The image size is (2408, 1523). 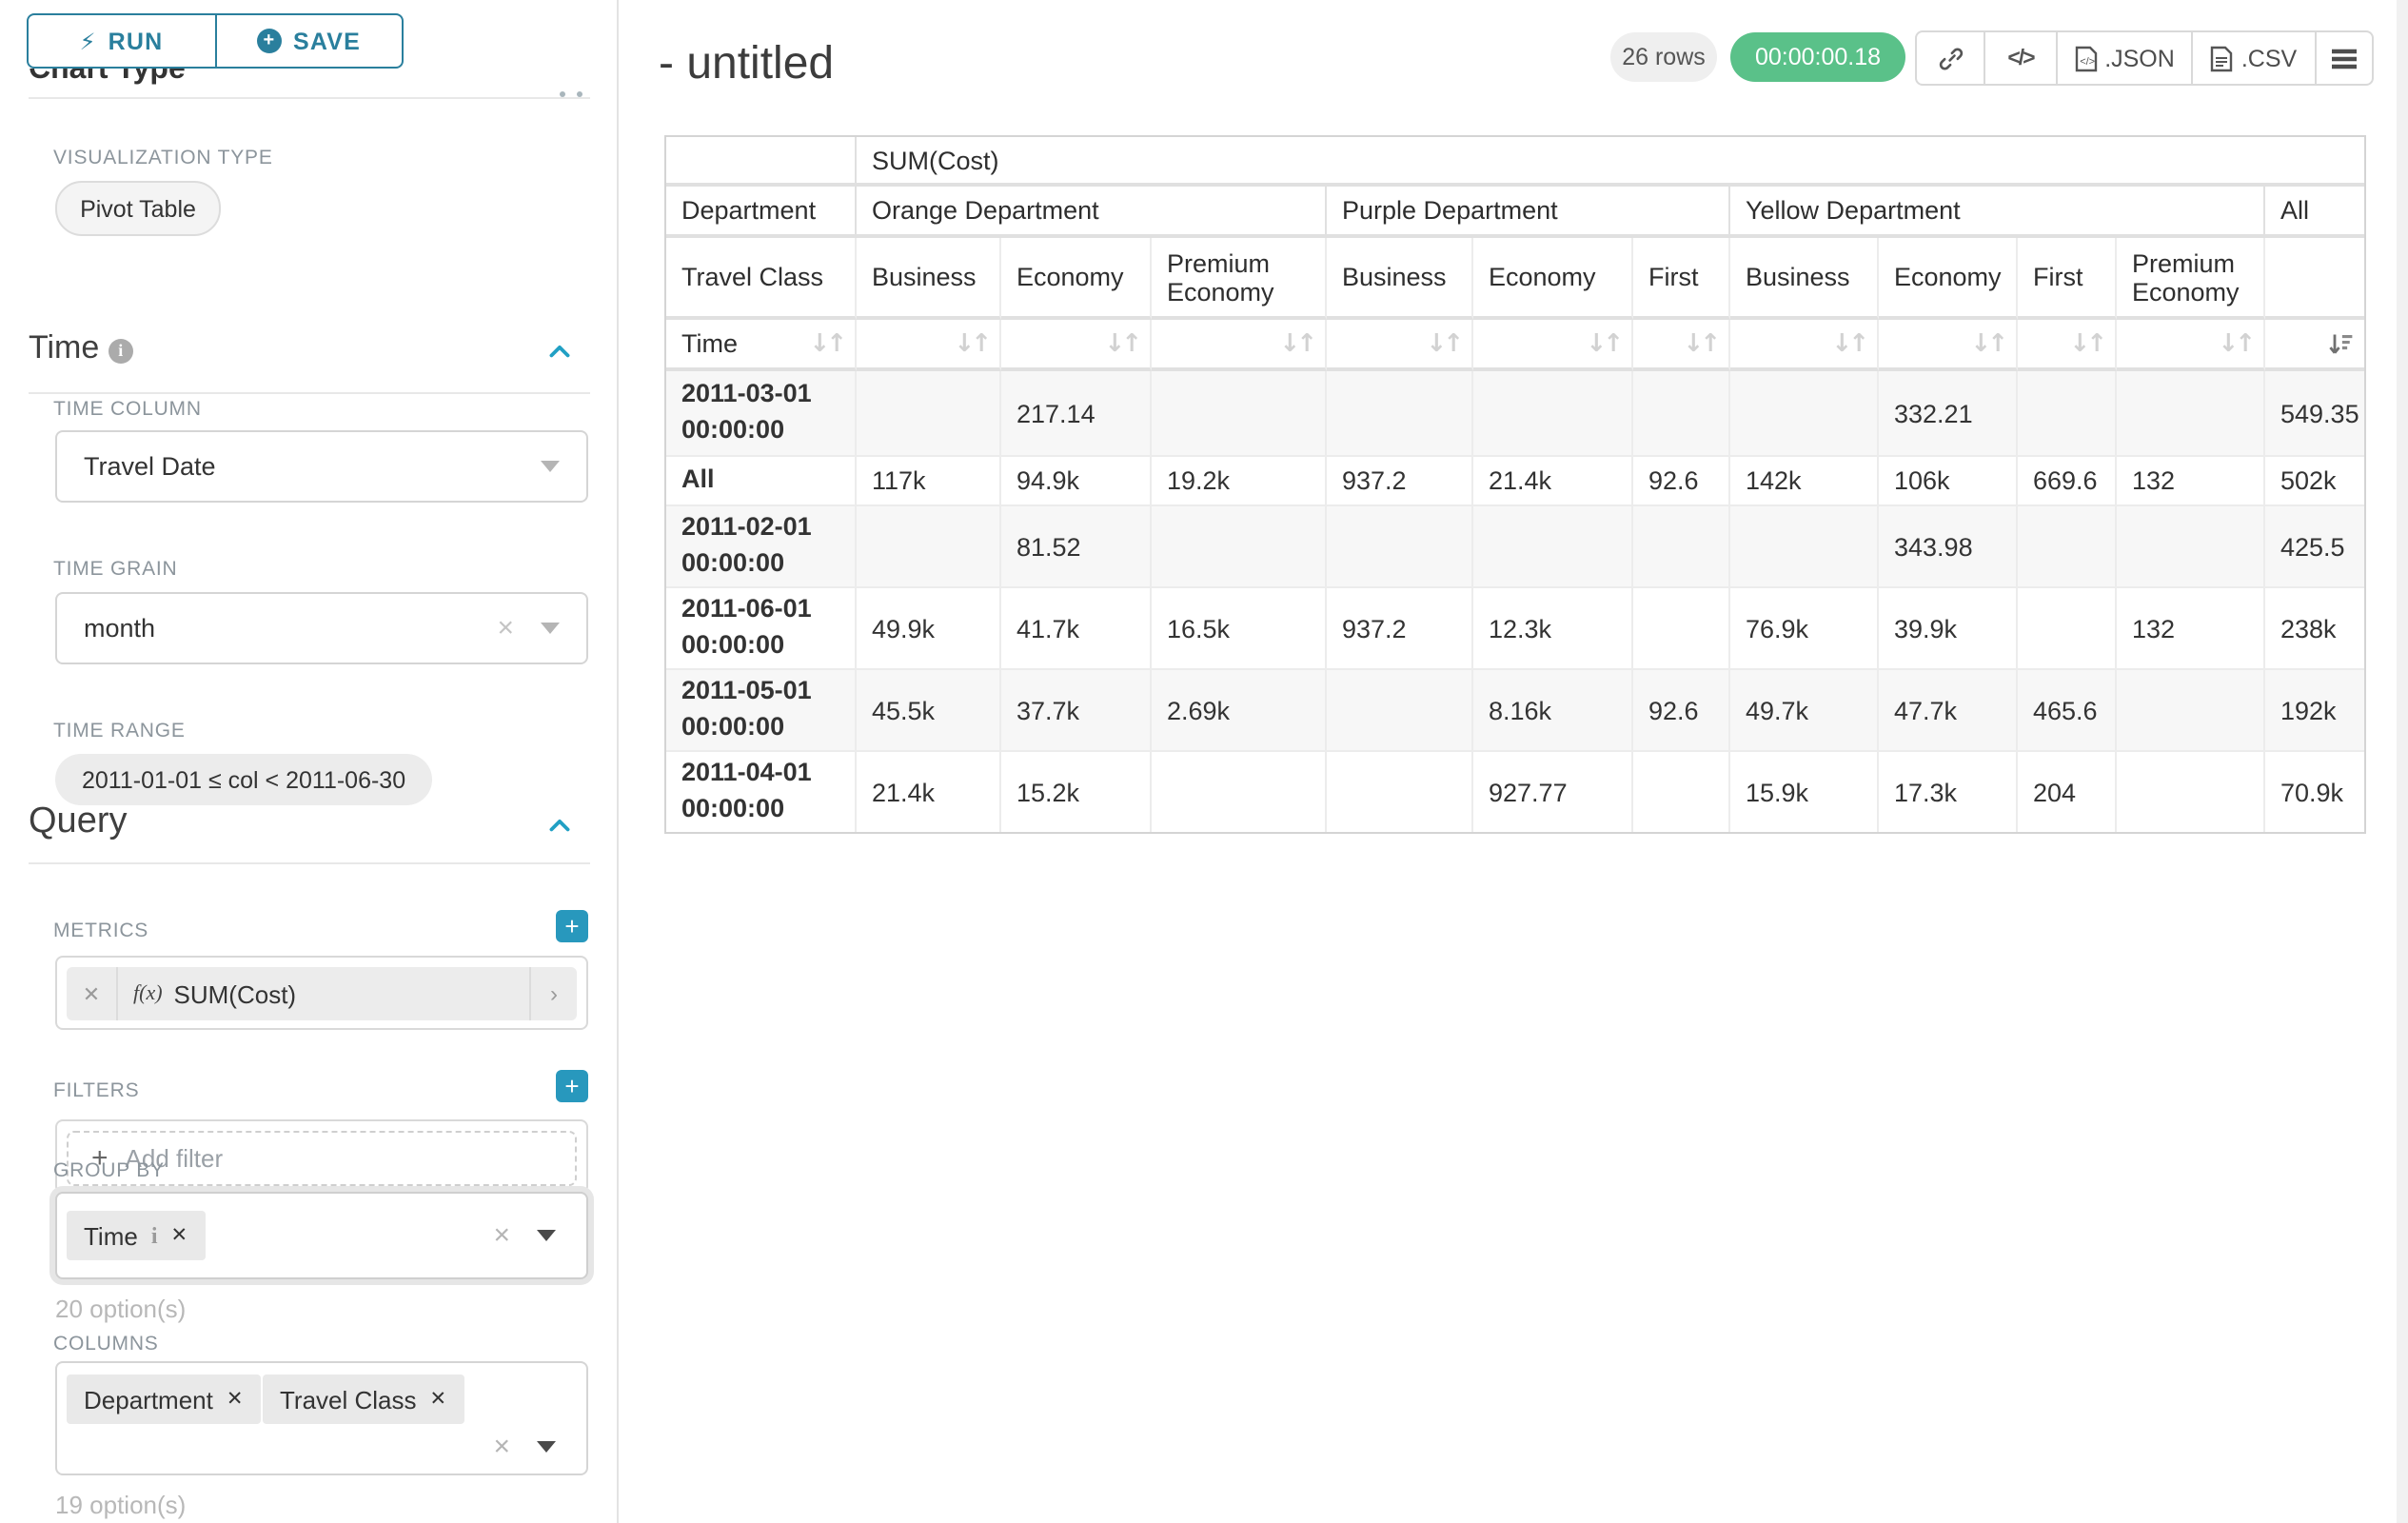 I want to click on viz-type-pill: Pivot Table, so click(x=138, y=209).